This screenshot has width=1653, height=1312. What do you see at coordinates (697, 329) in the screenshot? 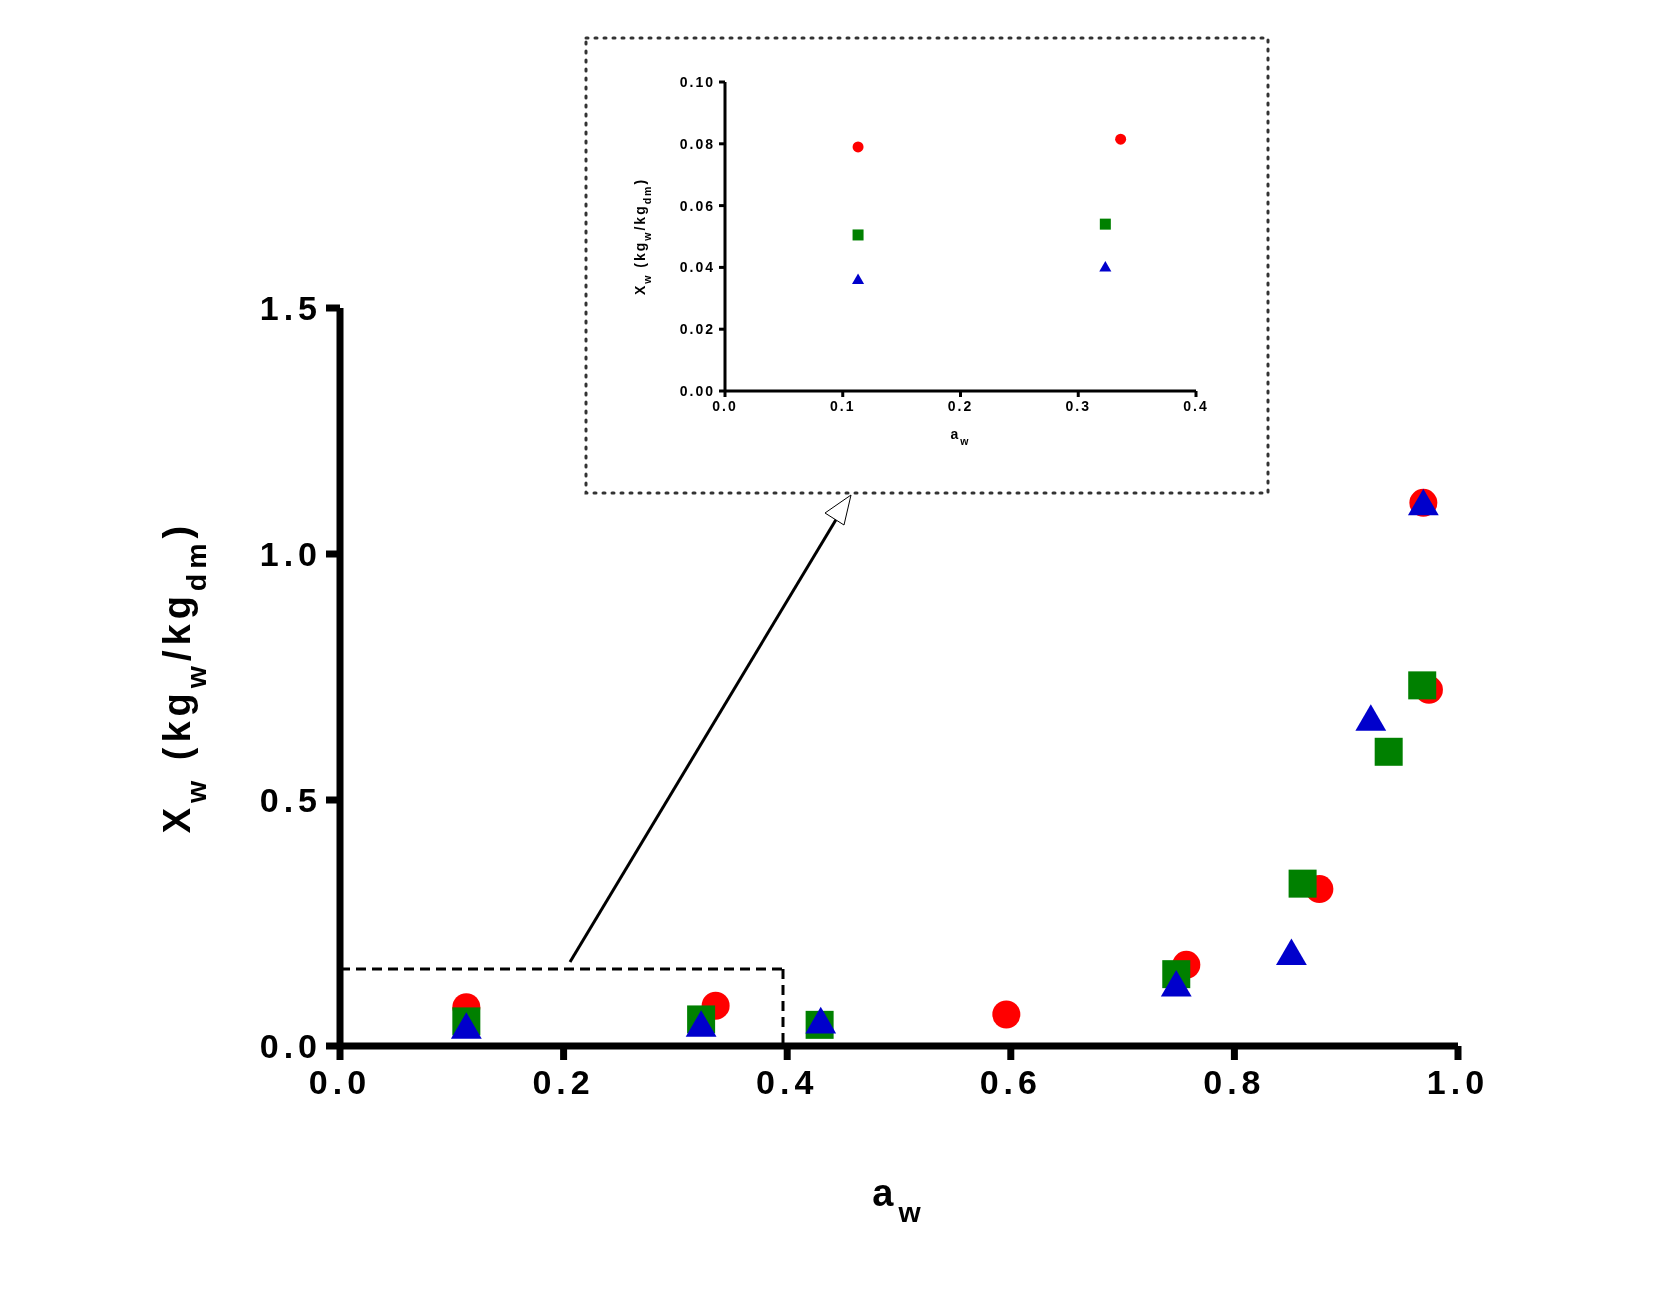
I see `y-tick-label: 0.02` at bounding box center [697, 329].